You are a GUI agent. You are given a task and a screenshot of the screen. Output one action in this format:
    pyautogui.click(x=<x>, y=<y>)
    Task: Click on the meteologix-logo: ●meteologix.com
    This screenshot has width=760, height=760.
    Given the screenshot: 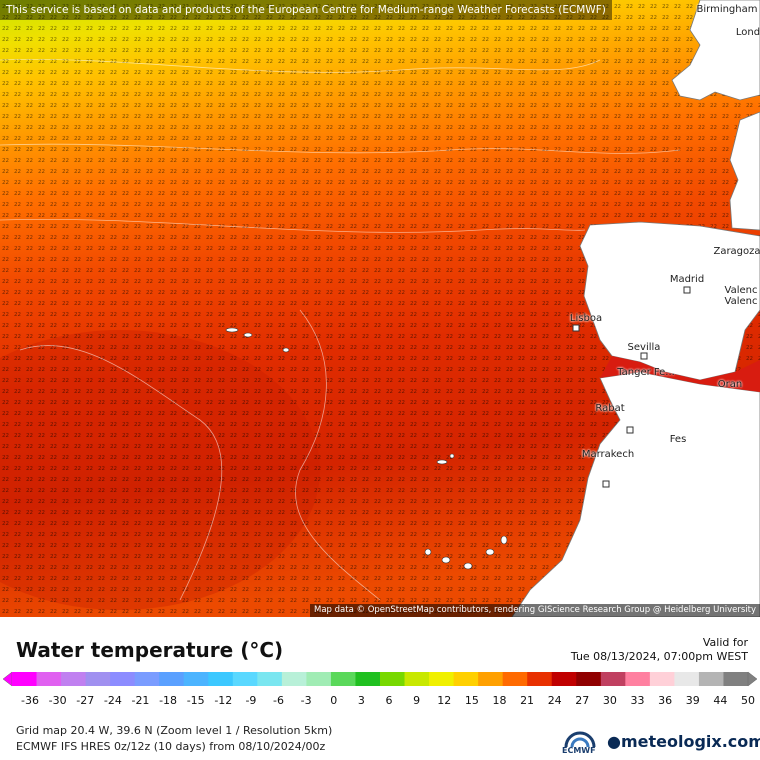 What is the action you would take?
    pyautogui.click(x=683, y=741)
    